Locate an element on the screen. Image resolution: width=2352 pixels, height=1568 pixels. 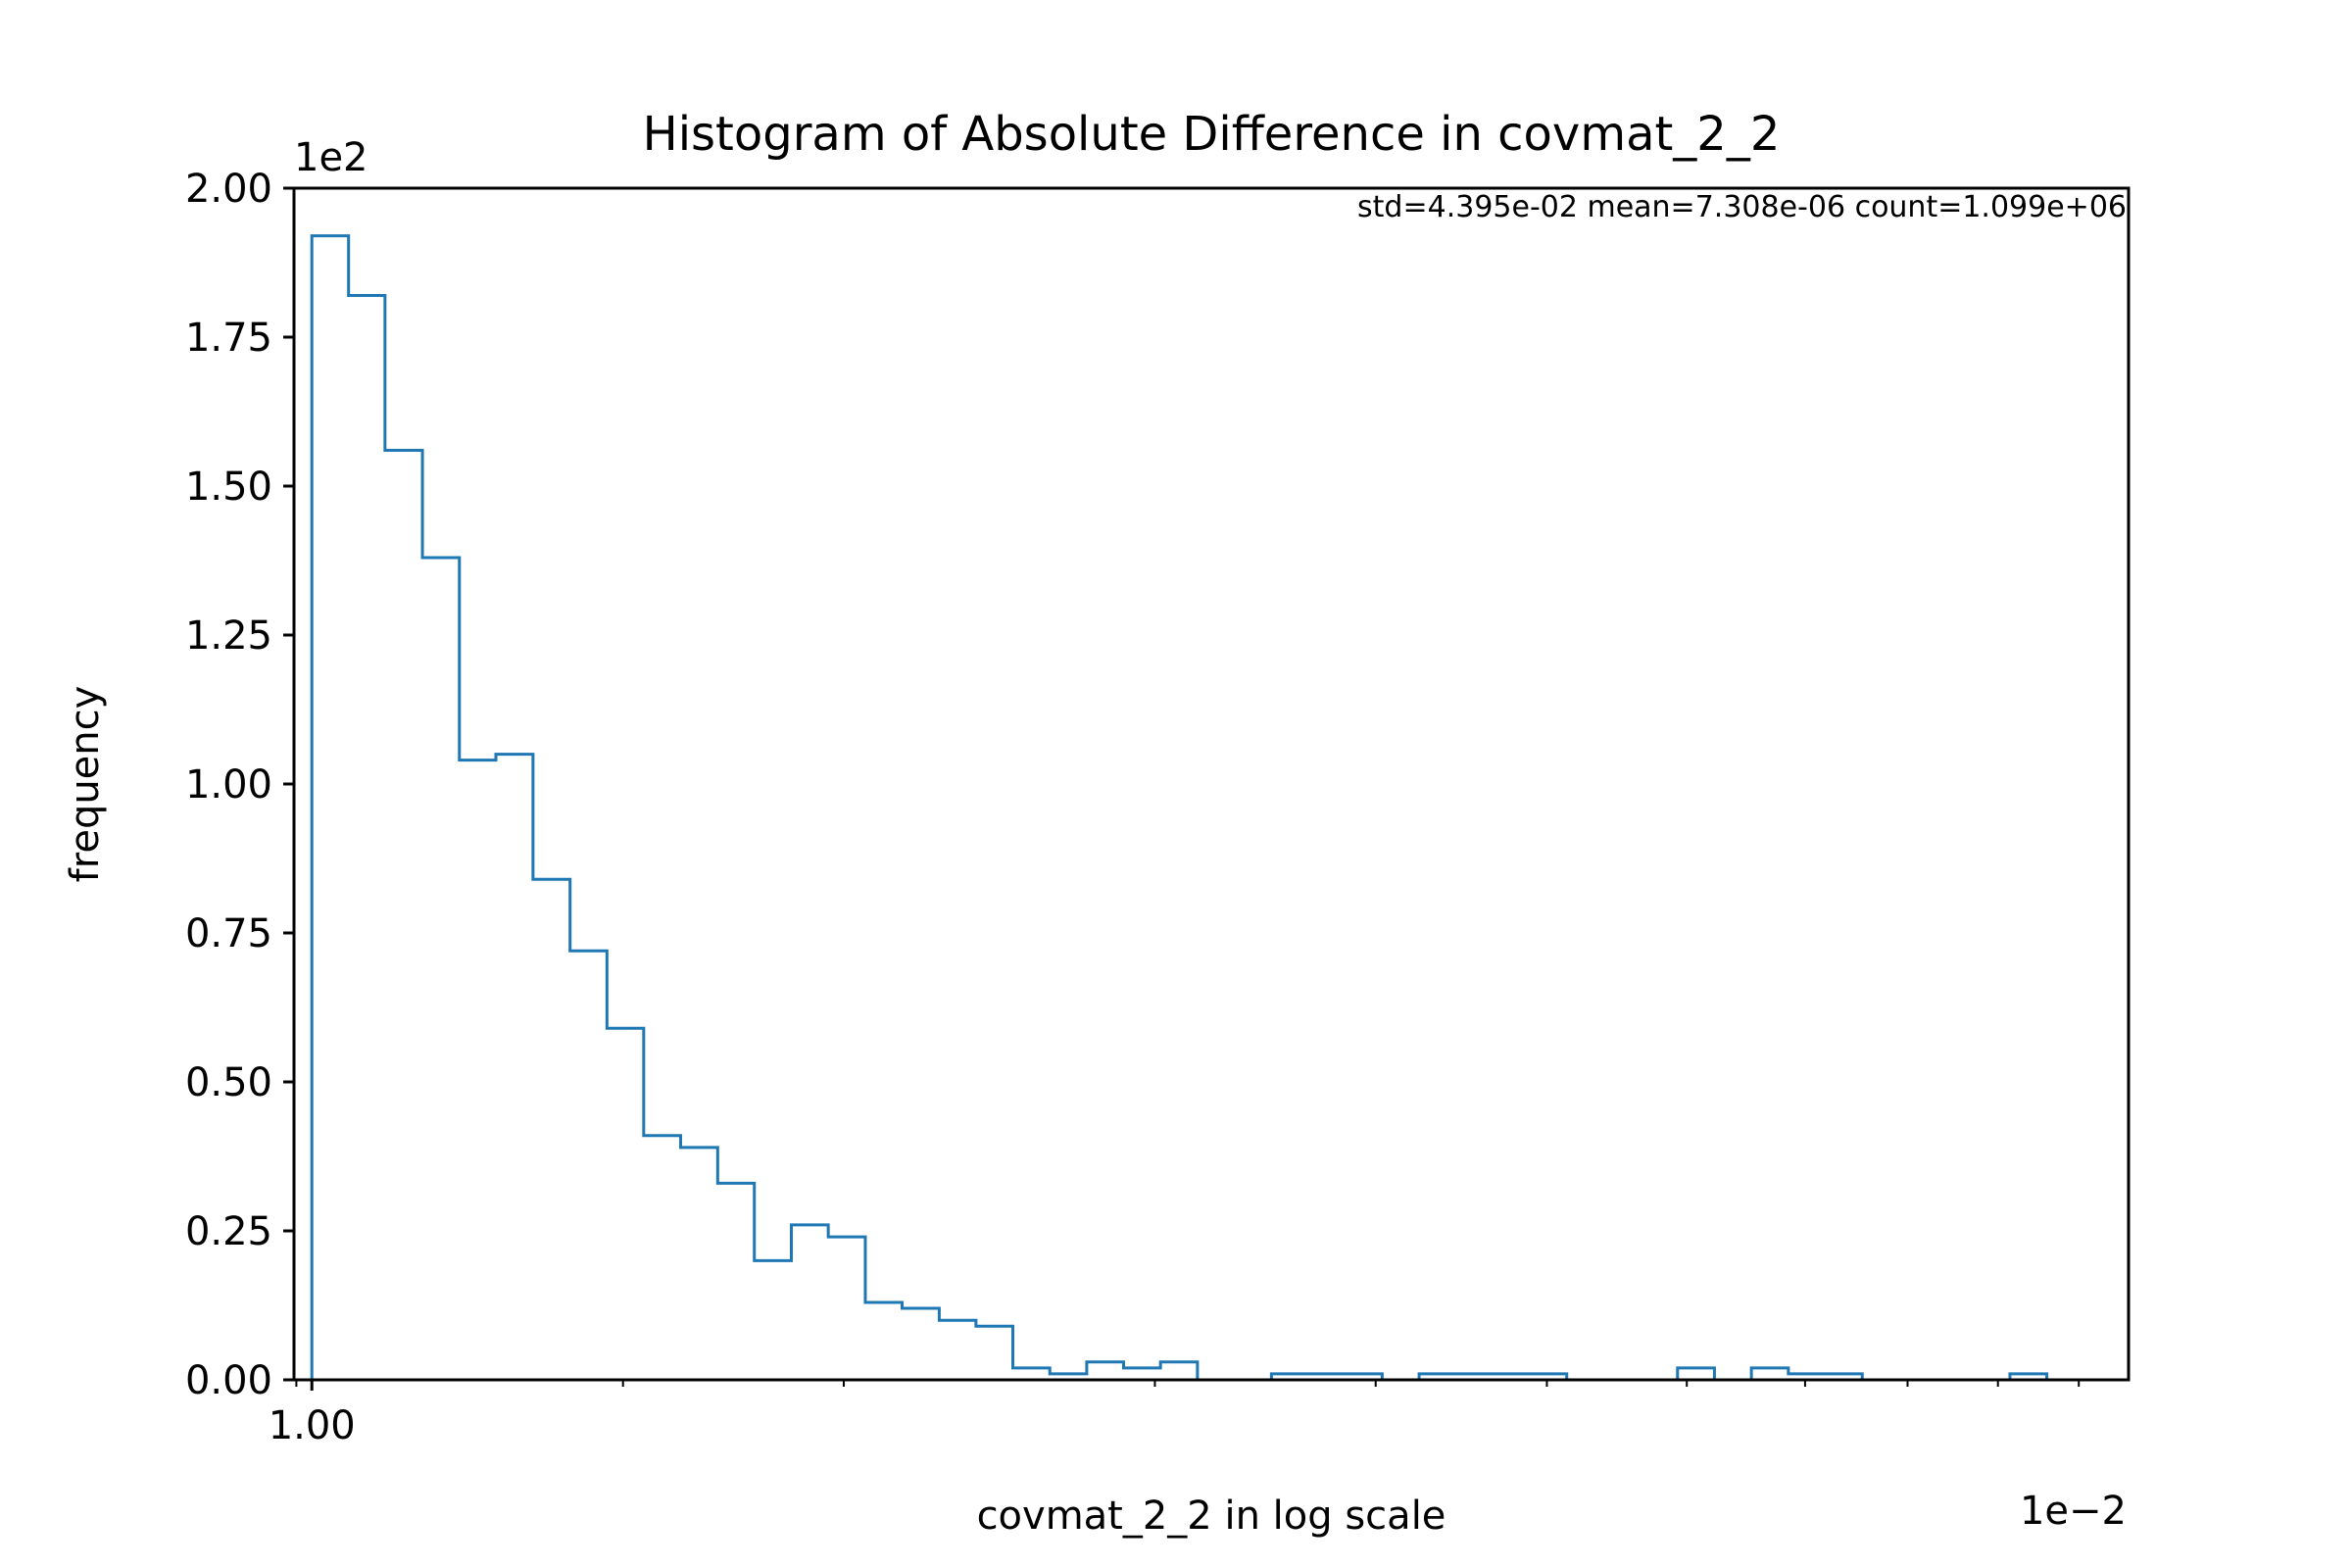
y-axis: 0.00 0.25 0.50 0.75 1.00 1.25 1.50 1.75 2.00 is located at coordinates (239, 785).